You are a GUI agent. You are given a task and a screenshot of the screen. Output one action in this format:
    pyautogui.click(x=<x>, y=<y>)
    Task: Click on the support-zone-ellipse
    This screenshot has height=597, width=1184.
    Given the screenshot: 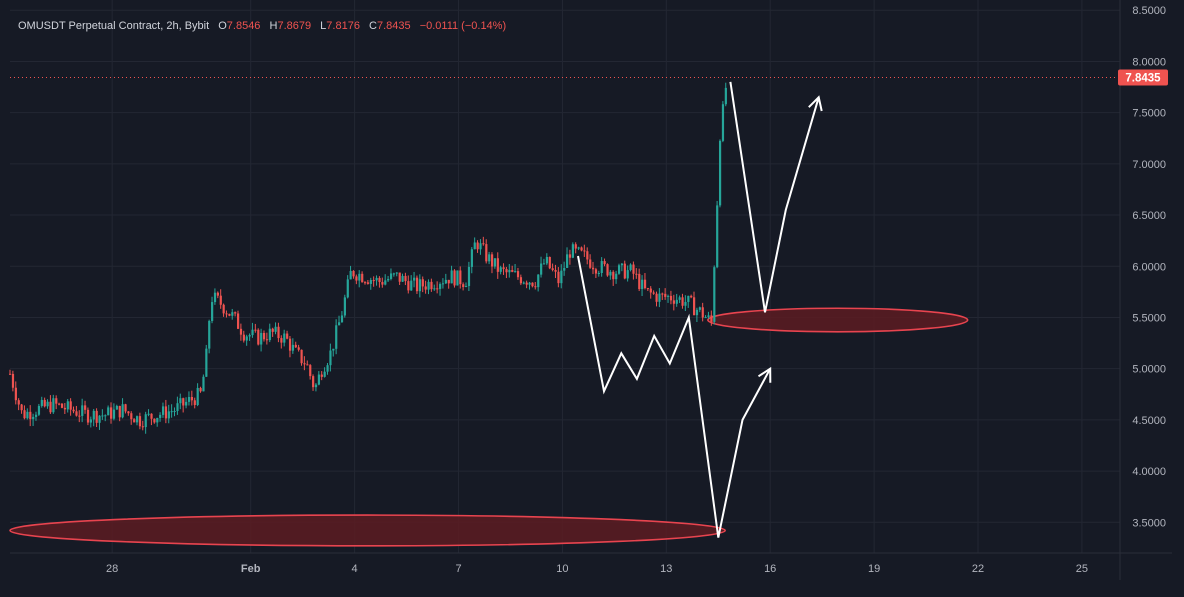 What is the action you would take?
    pyautogui.click(x=838, y=320)
    